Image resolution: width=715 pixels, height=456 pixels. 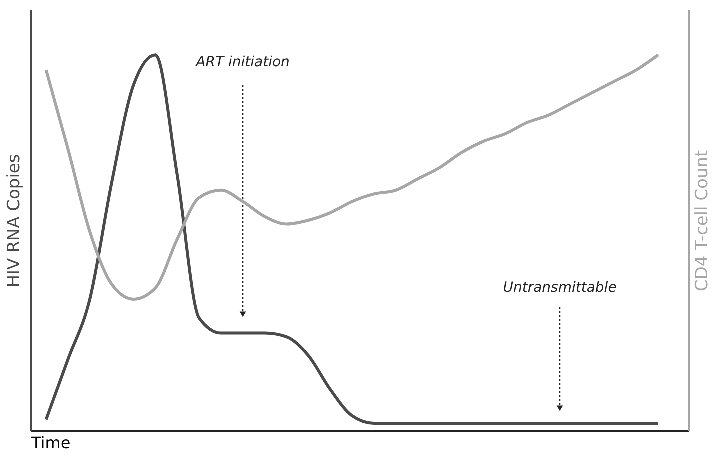 What do you see at coordinates (50, 443) in the screenshot?
I see `x-axis-title: Time` at bounding box center [50, 443].